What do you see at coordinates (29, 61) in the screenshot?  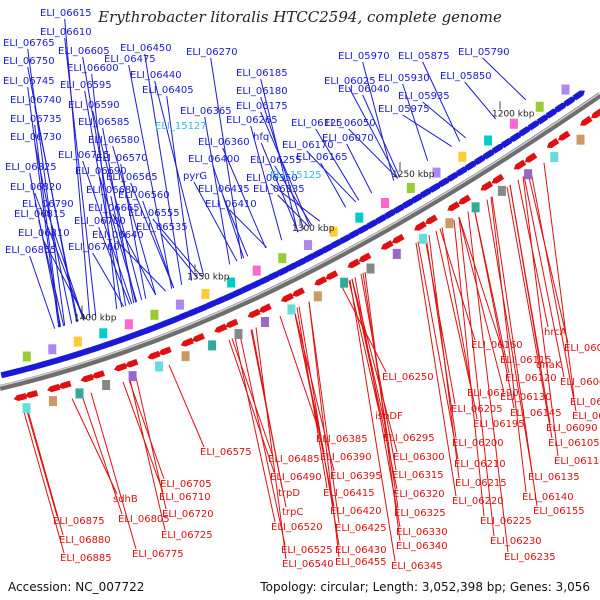 I see `forward-gene-label: ELI_06750` at bounding box center [29, 61].